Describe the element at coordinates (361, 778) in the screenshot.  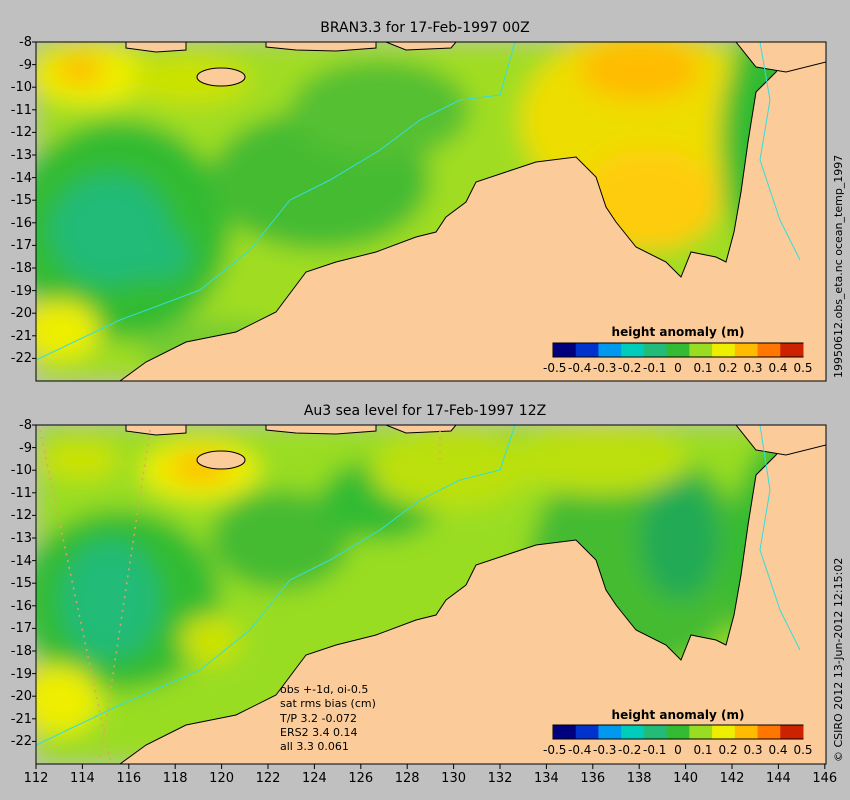
I see `longitude-tick-label: 126` at that location.